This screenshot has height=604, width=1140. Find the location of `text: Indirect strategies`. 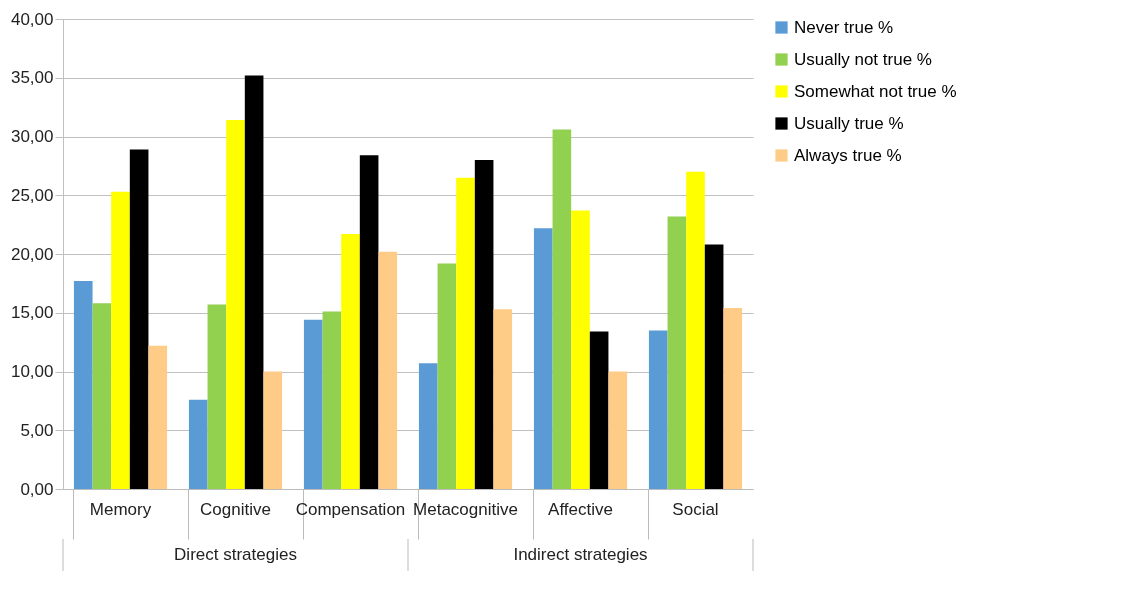

text: Indirect strategies is located at coordinates (580, 554).